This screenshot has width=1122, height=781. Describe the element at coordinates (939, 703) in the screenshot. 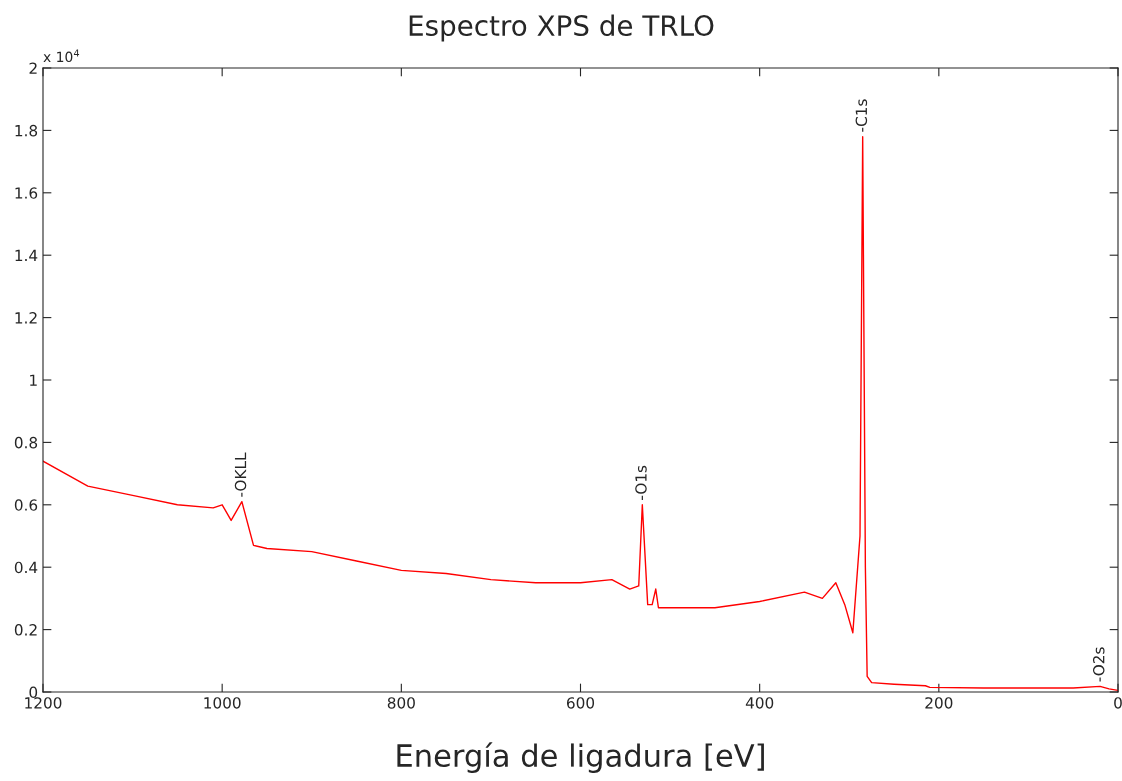

I see `x-tick-label: 200` at that location.